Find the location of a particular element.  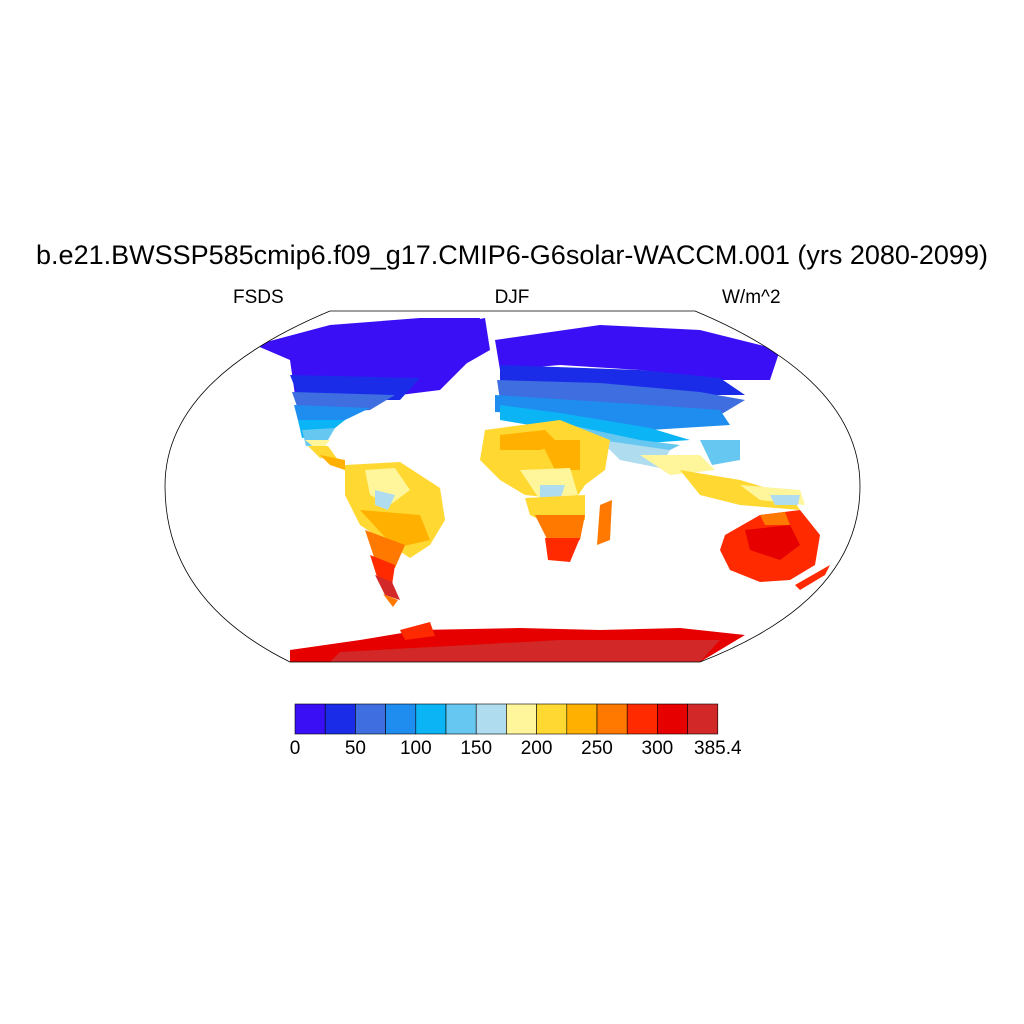

africa is located at coordinates (546, 491).